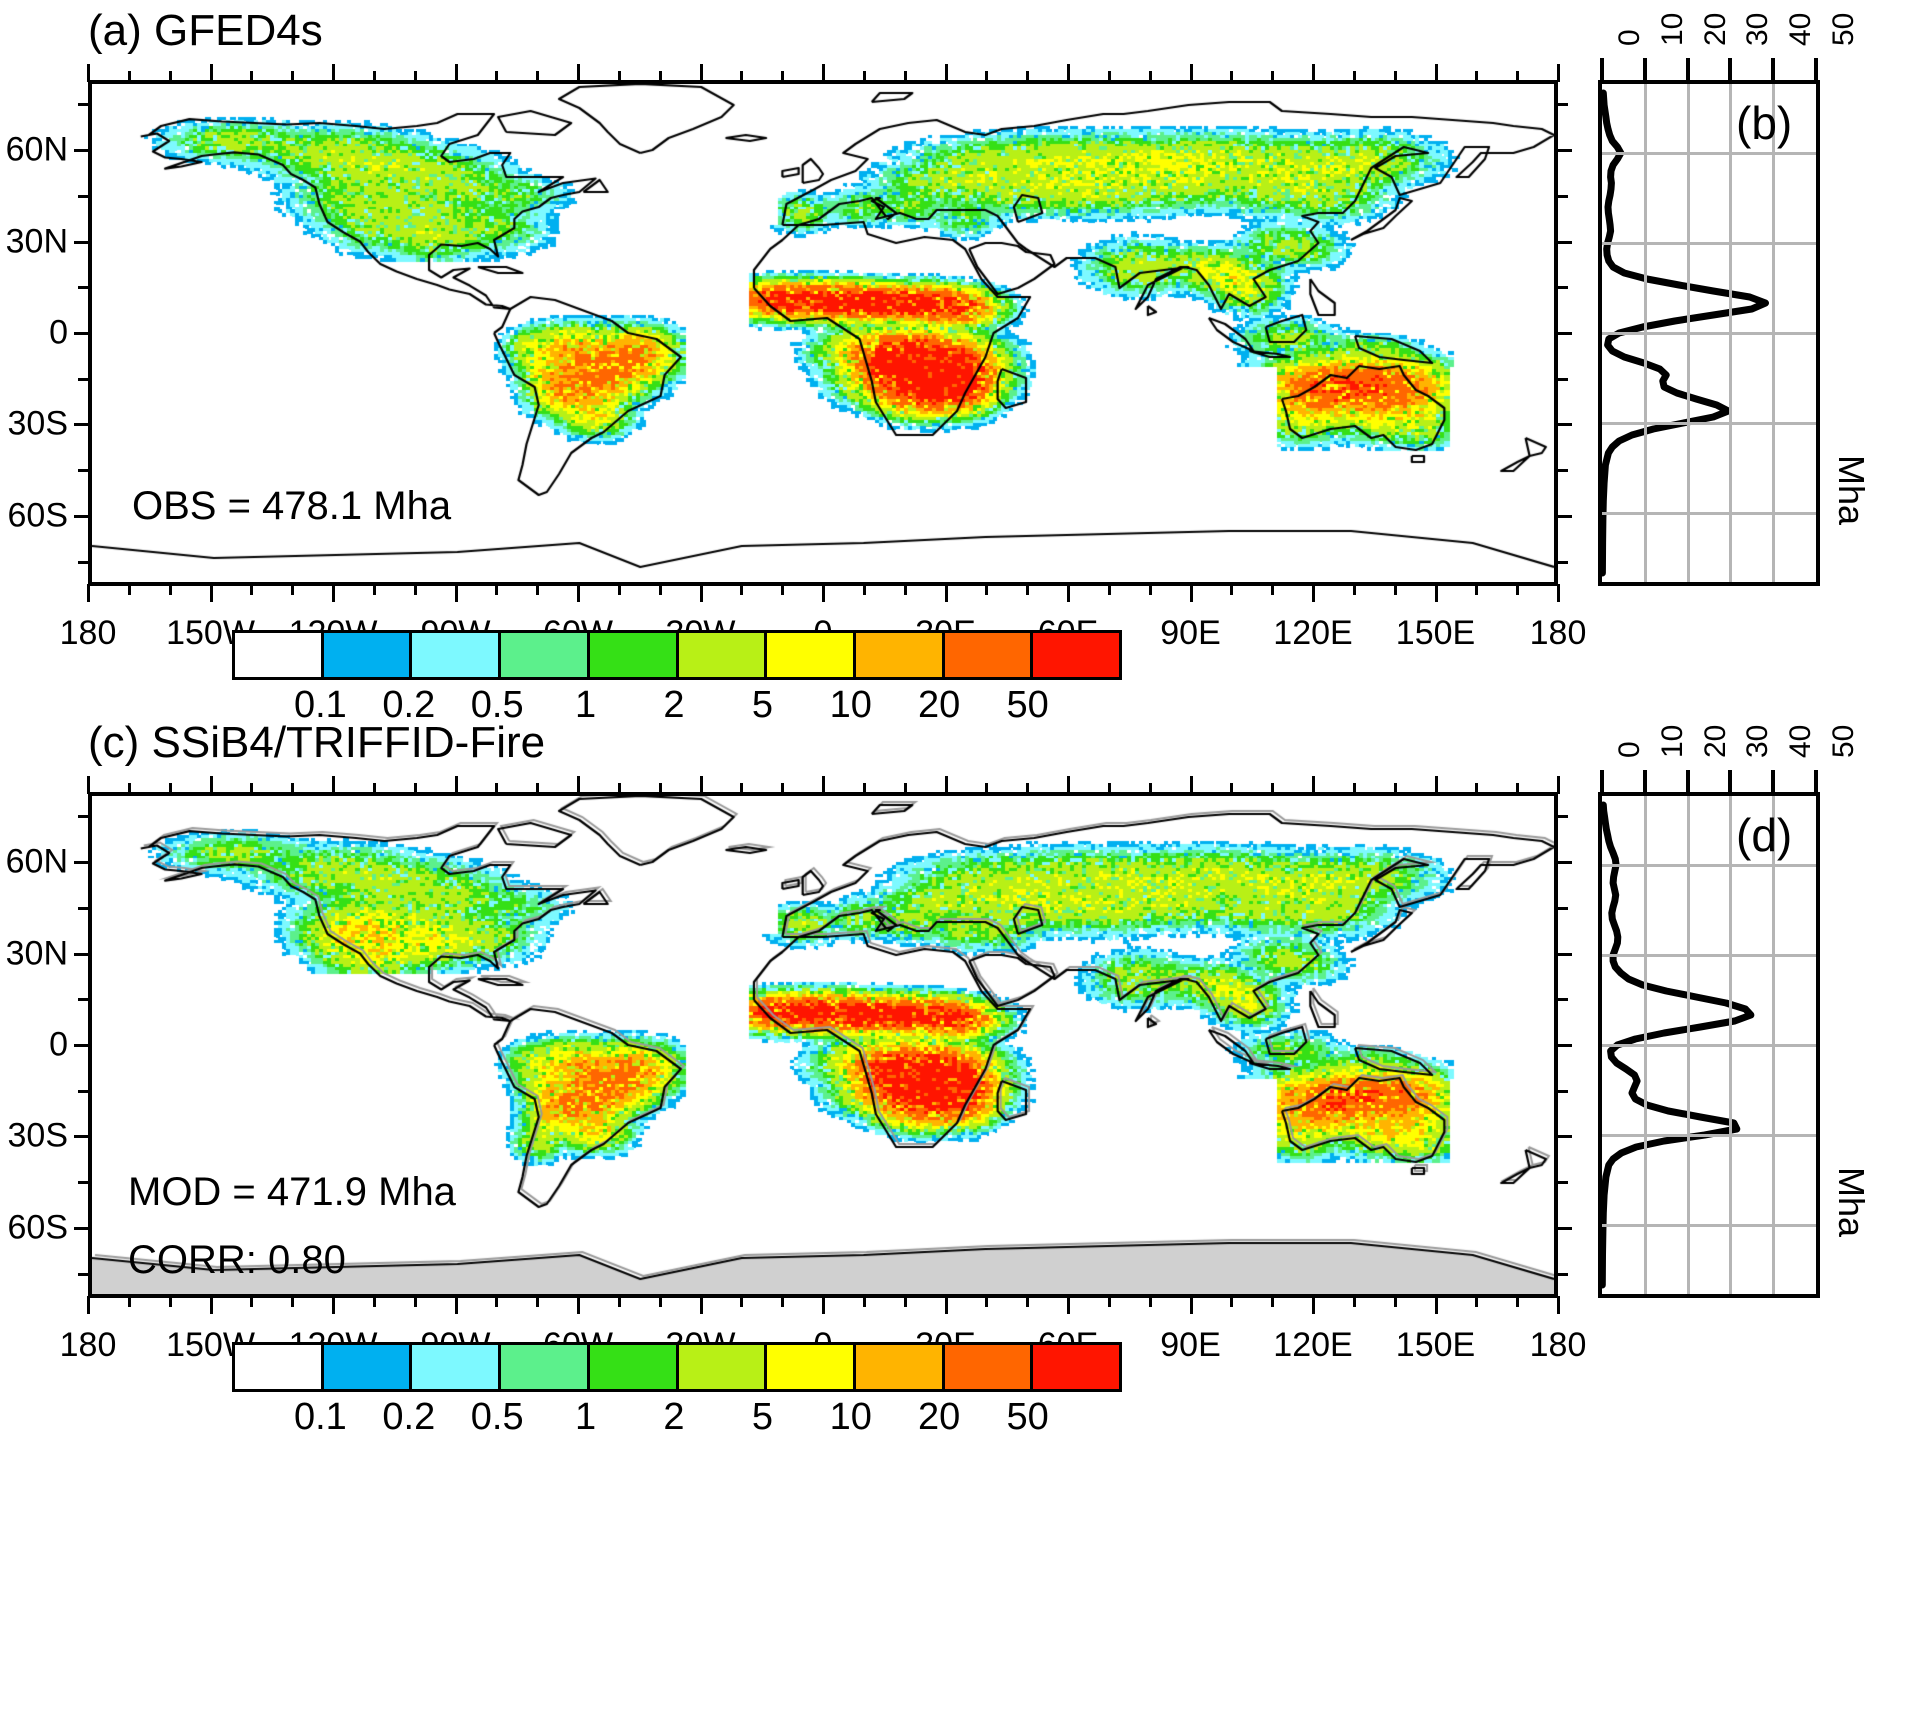 Image resolution: width=1910 pixels, height=1736 pixels. I want to click on map-a-lon-topminortick--50, so click(619, 76).